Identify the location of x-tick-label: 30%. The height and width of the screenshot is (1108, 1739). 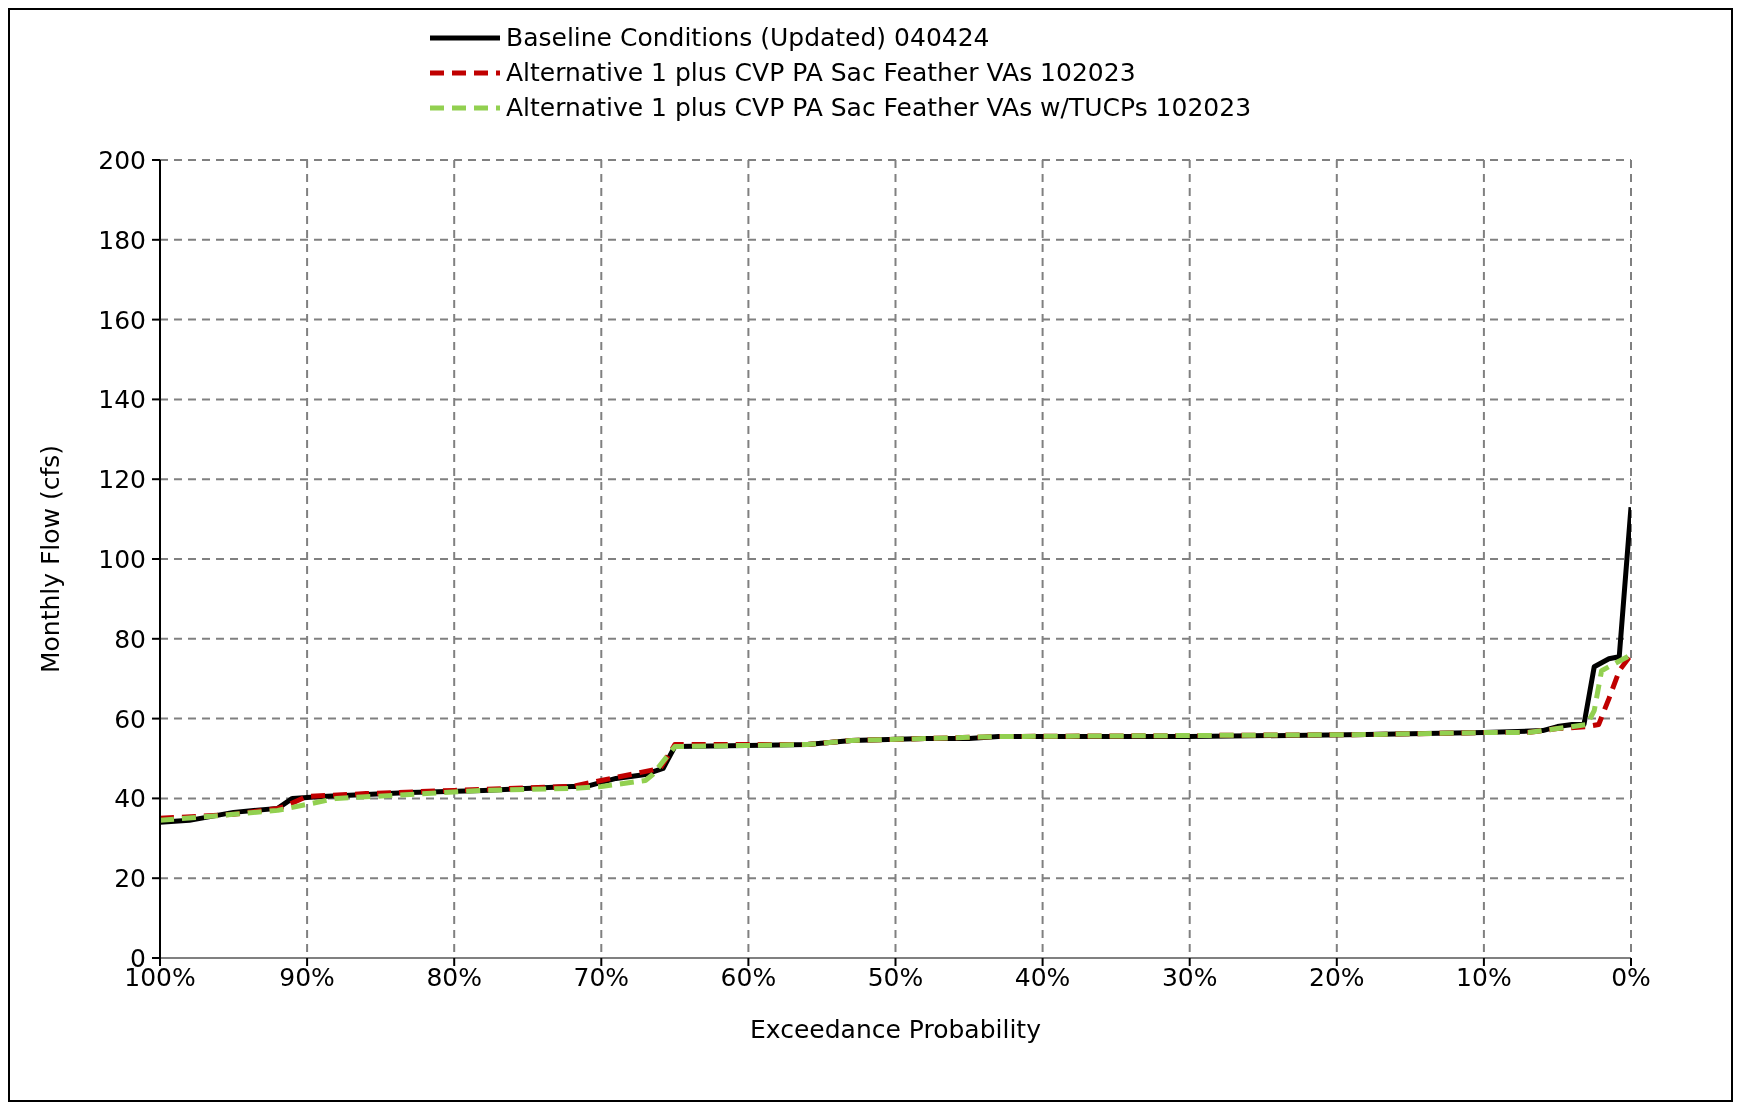
(1189, 977).